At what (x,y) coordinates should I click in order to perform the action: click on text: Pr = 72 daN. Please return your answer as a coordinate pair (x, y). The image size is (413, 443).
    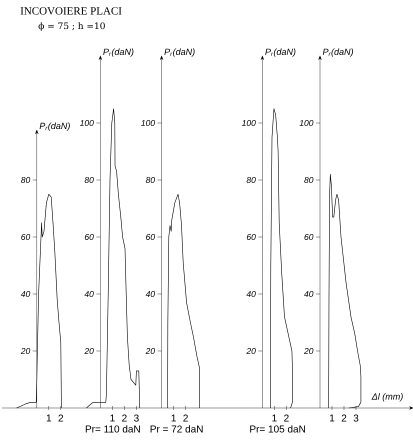
    Looking at the image, I should click on (176, 429).